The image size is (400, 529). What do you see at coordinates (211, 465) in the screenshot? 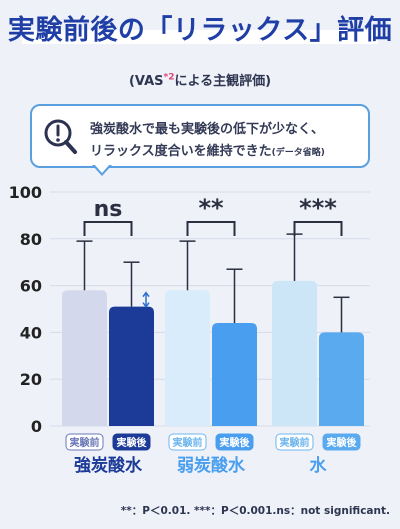
I see `category-label: 弱炭酸水` at bounding box center [211, 465].